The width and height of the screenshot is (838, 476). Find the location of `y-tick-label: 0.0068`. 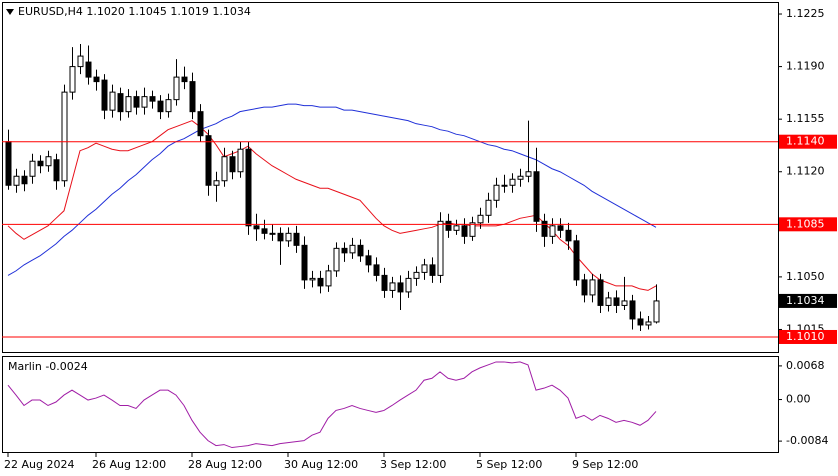

y-tick-label: 0.0068 is located at coordinates (805, 365).